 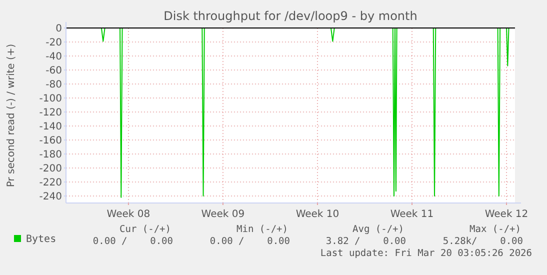 What do you see at coordinates (50, 183) in the screenshot?
I see `y-tick-label: -220` at bounding box center [50, 183].